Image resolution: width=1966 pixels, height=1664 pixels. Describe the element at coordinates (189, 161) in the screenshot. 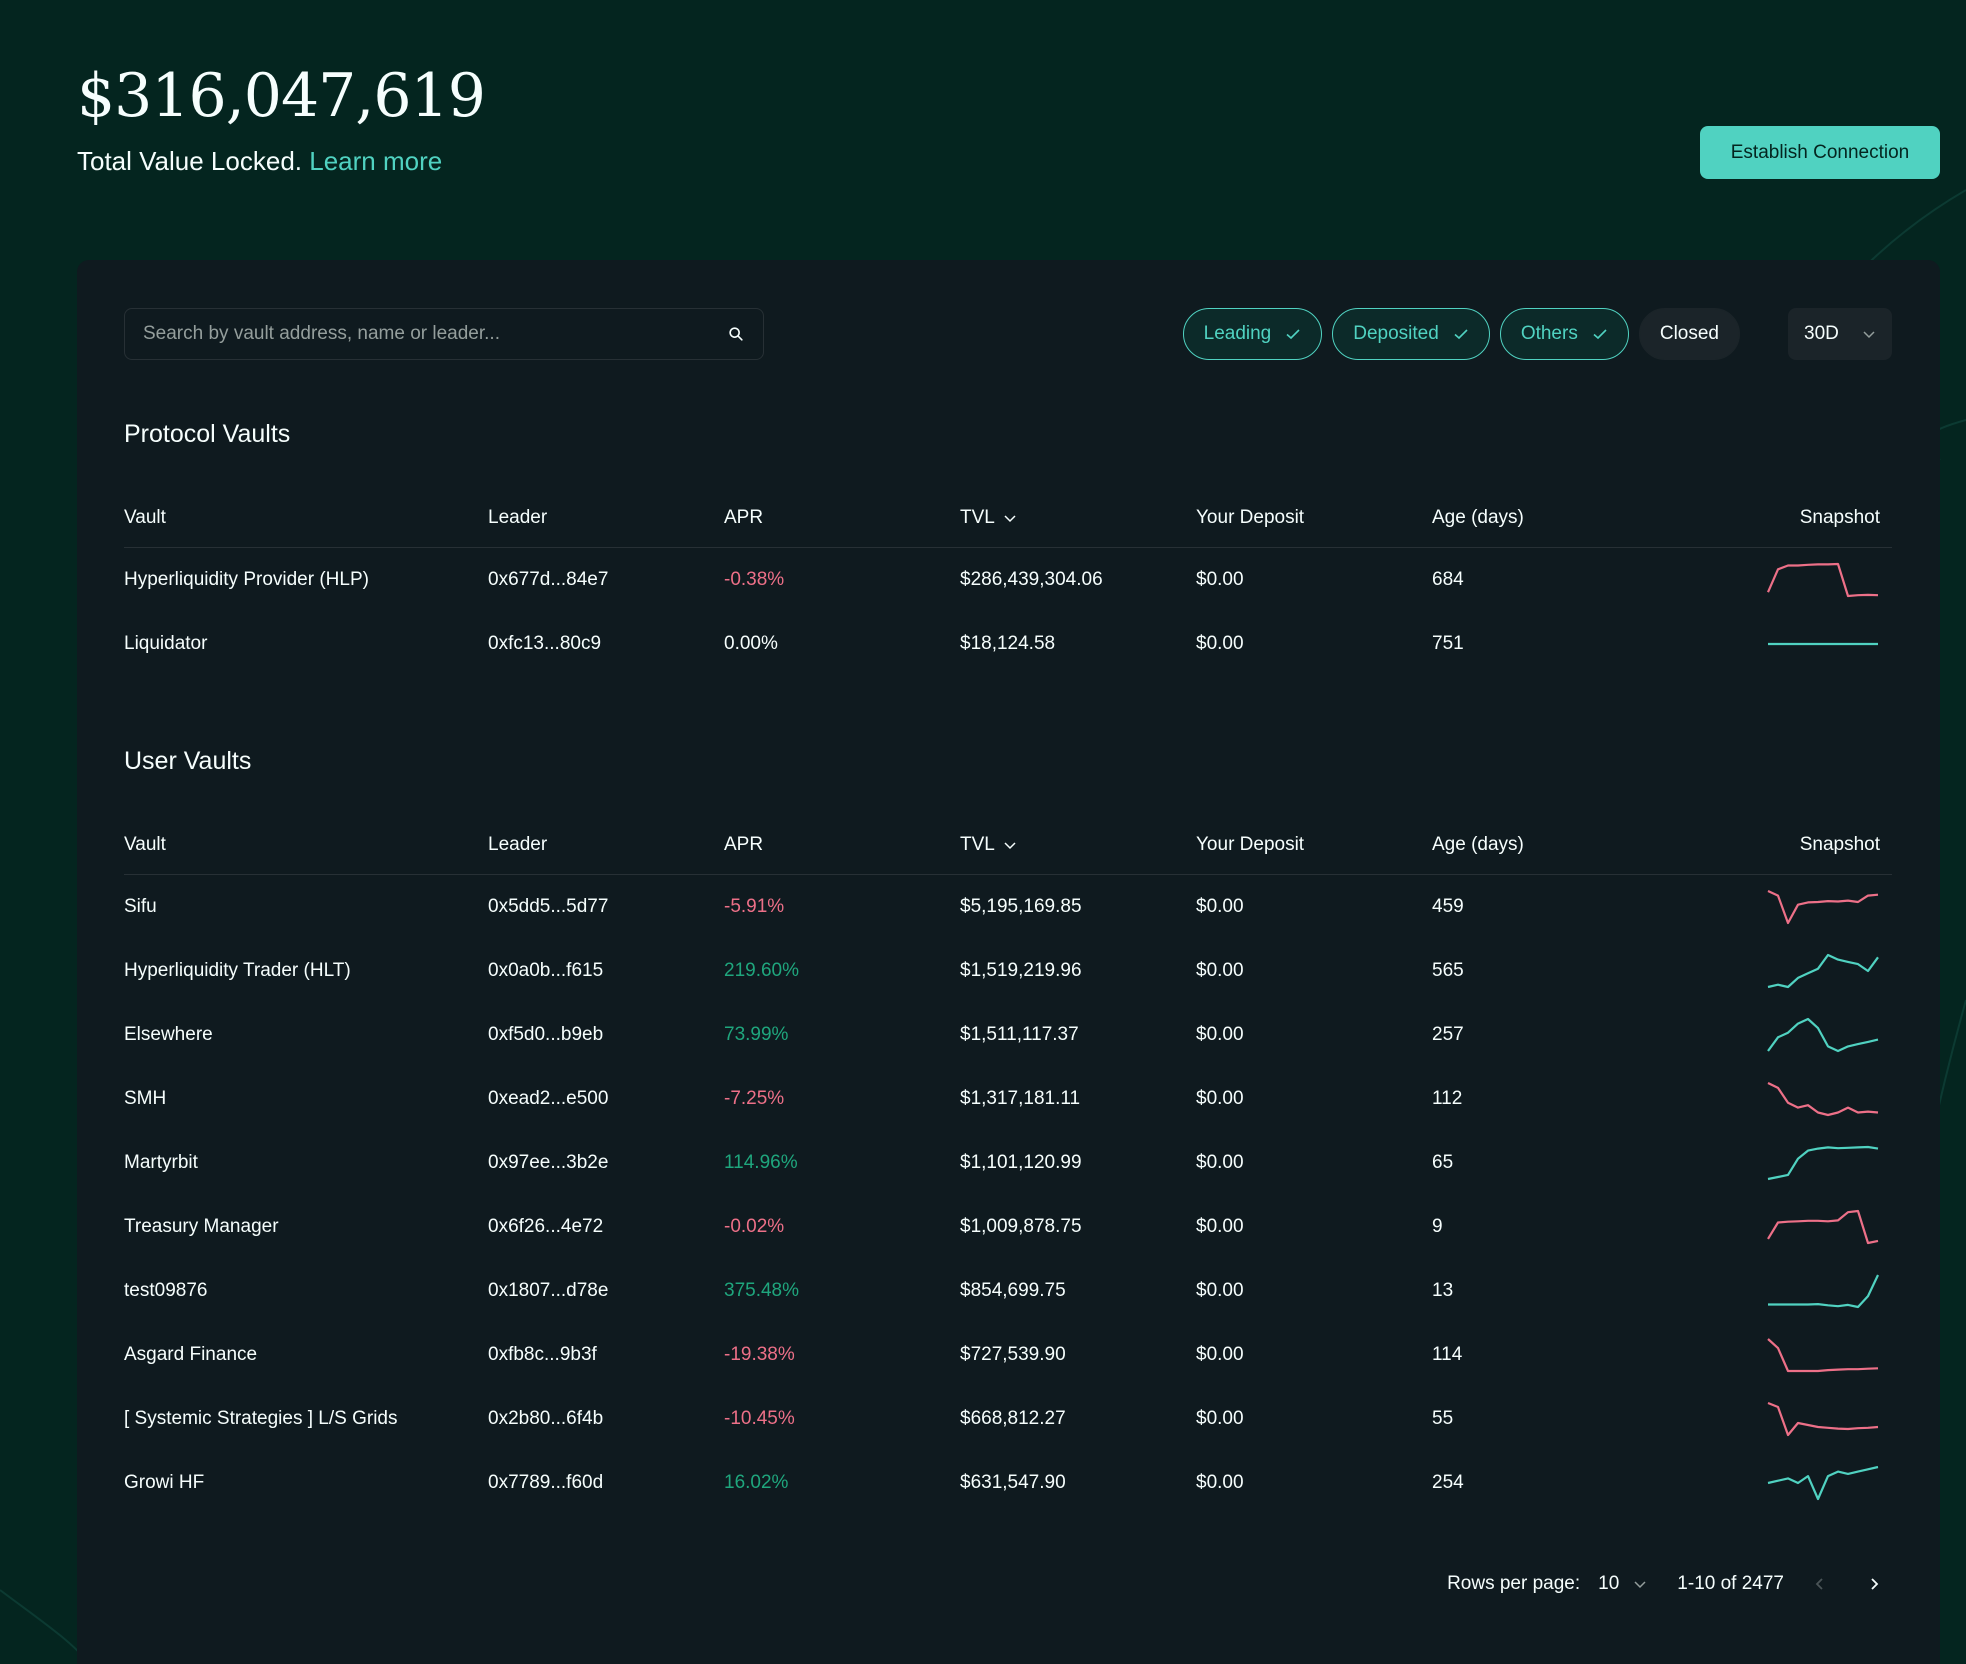

I see `tvl-label: Total Value Locked.` at that location.